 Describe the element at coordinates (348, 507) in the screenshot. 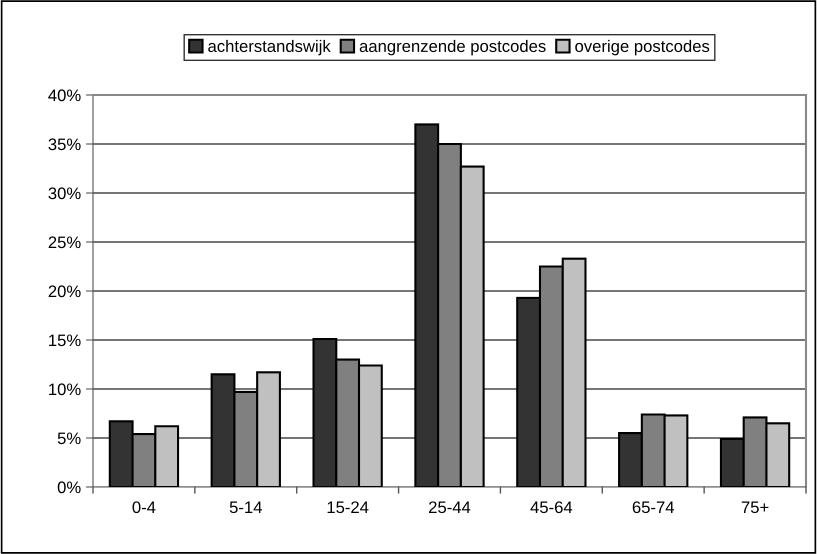

I see `x-tick-label: 15-24` at that location.